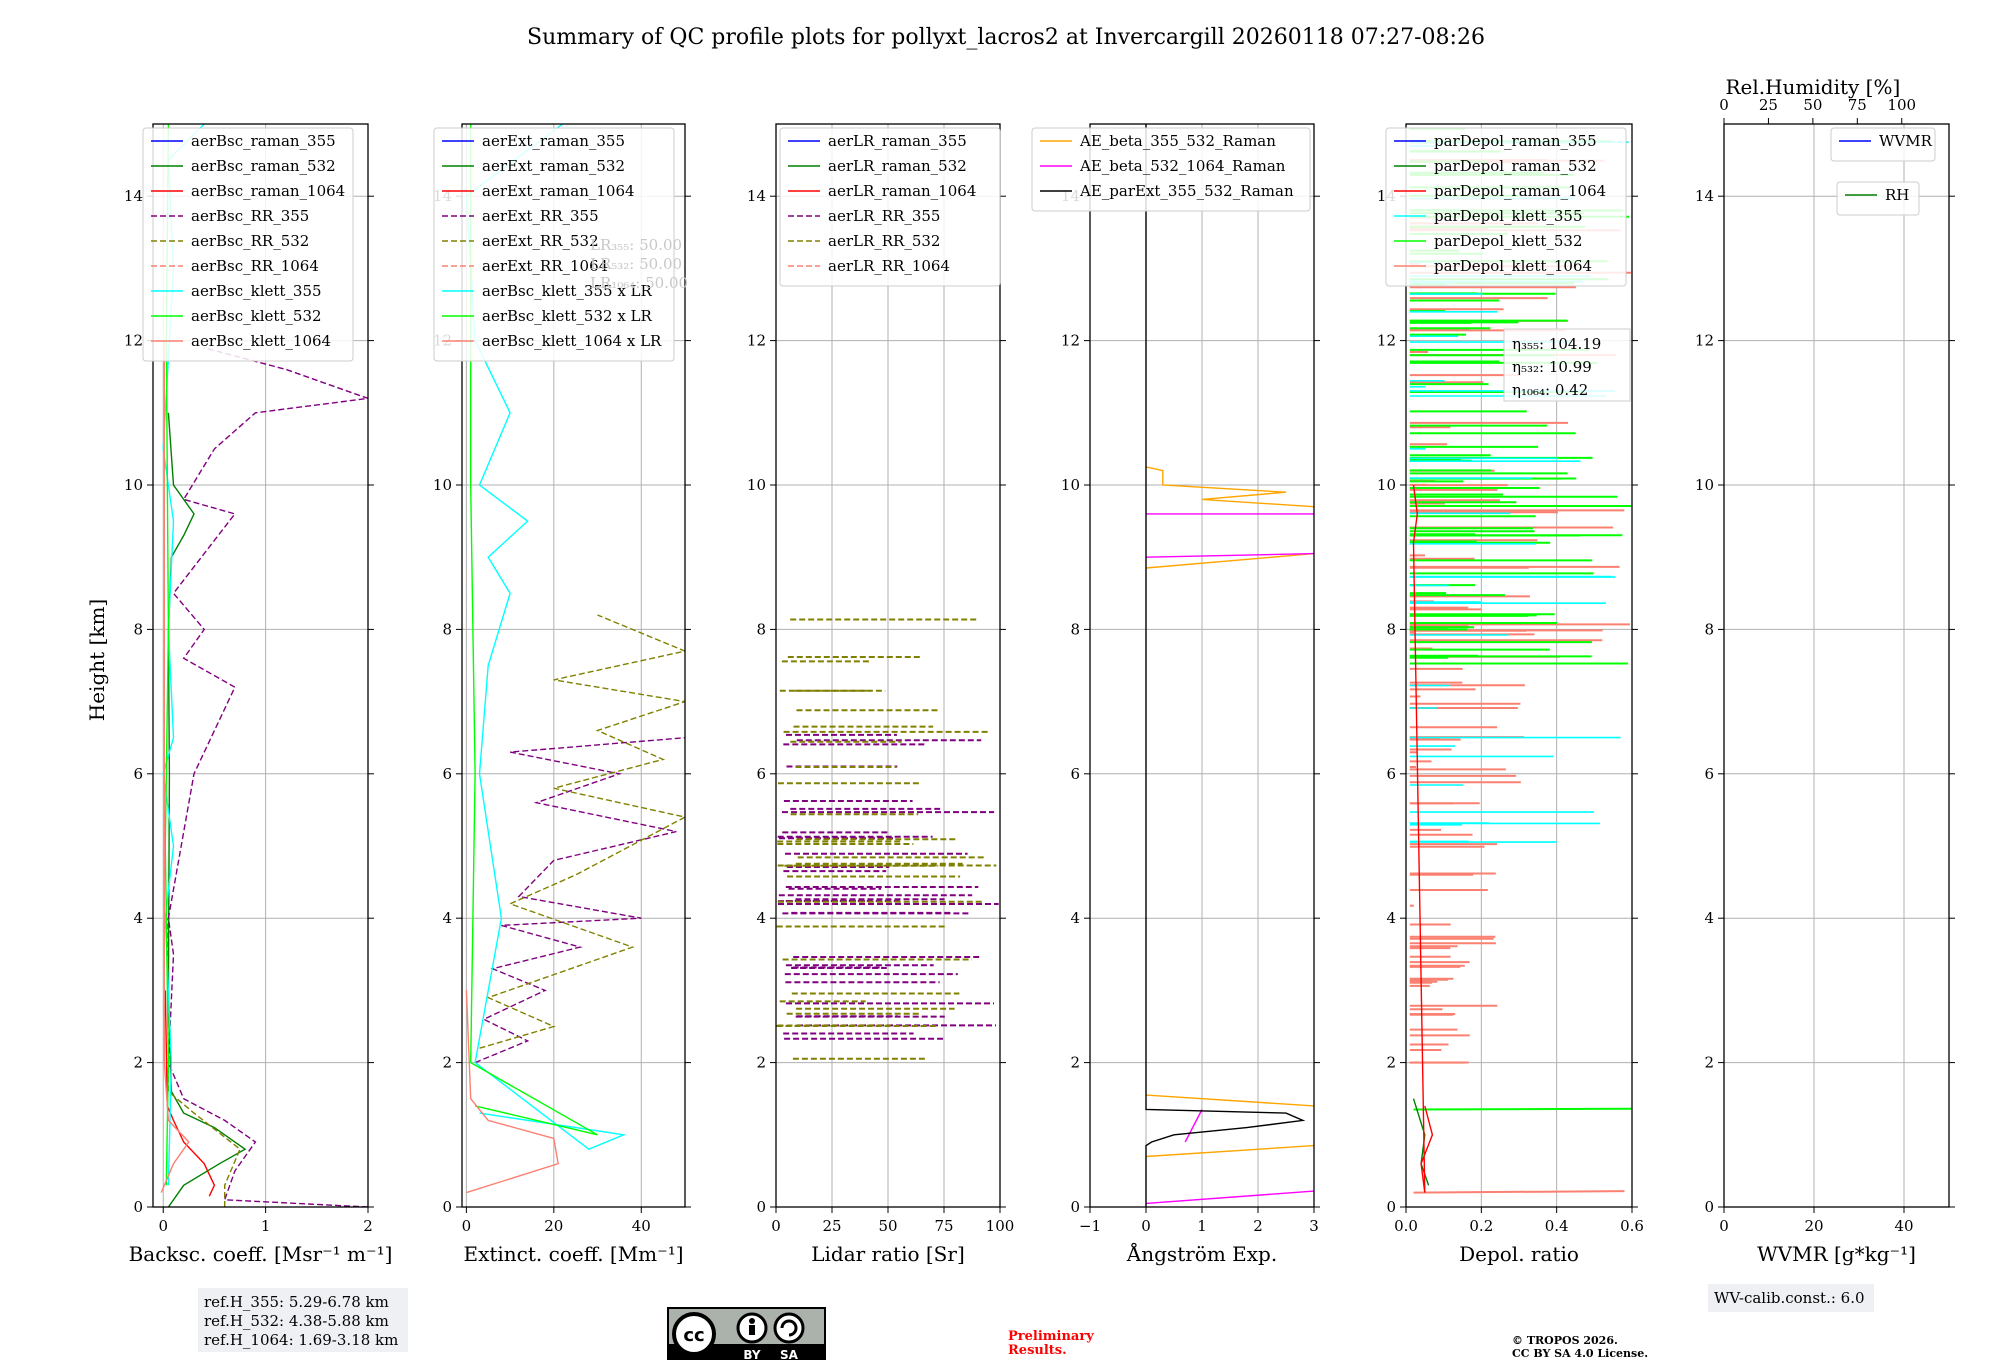 The width and height of the screenshot is (2000, 1360). Describe the element at coordinates (1520, 191) in the screenshot. I see `legend-label-parDepol_raman_1064: parDepol_raman_1064` at that location.